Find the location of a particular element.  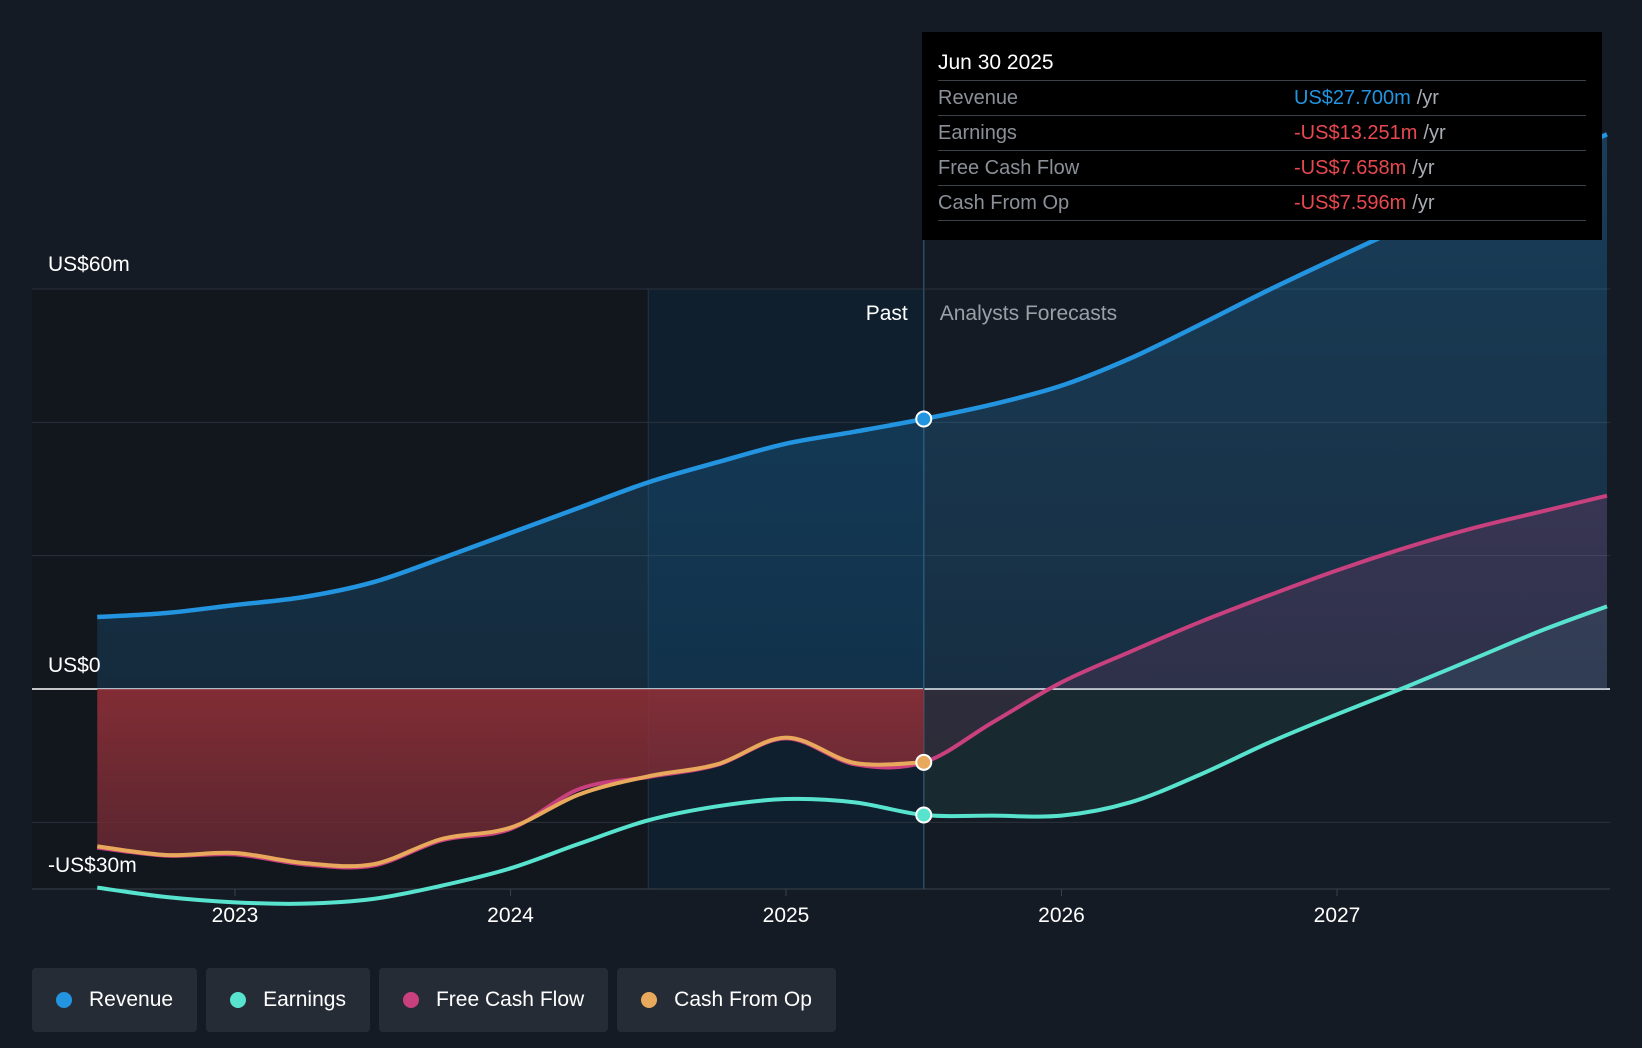

legend-item-revenue: Revenue is located at coordinates (115, 1000).